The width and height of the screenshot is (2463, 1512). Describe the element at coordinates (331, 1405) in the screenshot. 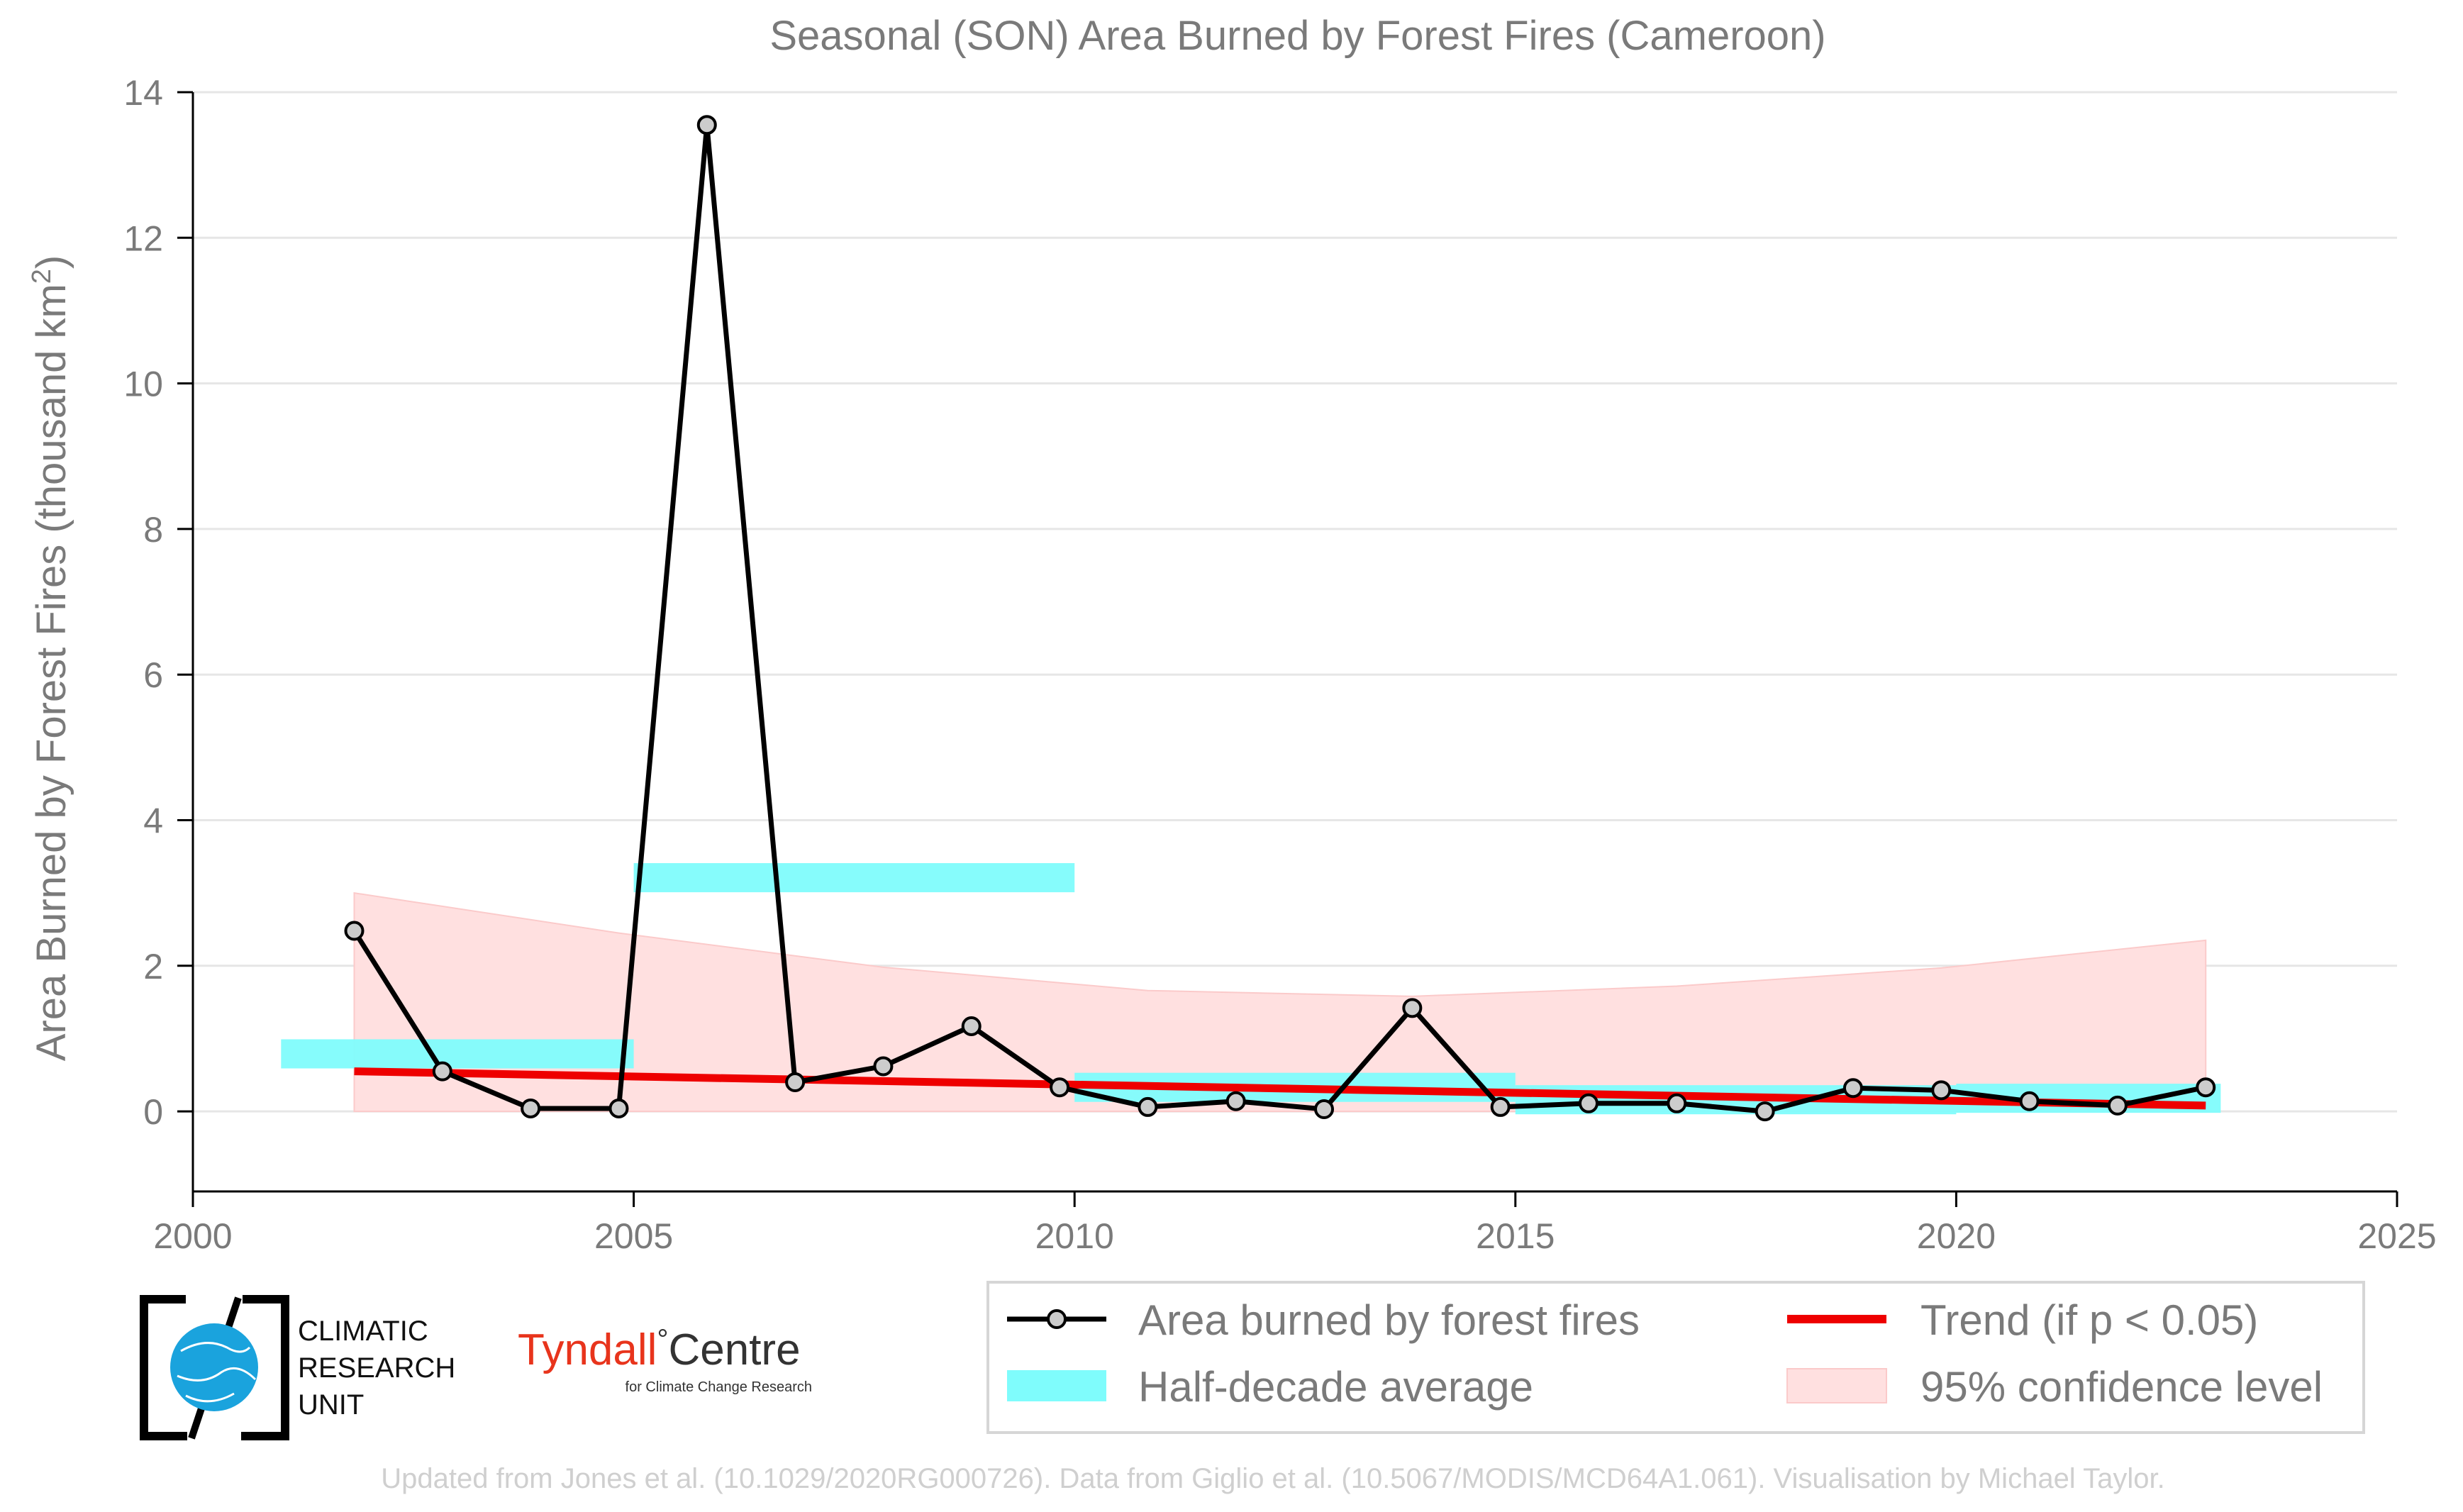

I see `cru-logo-line-3: UNIT` at that location.